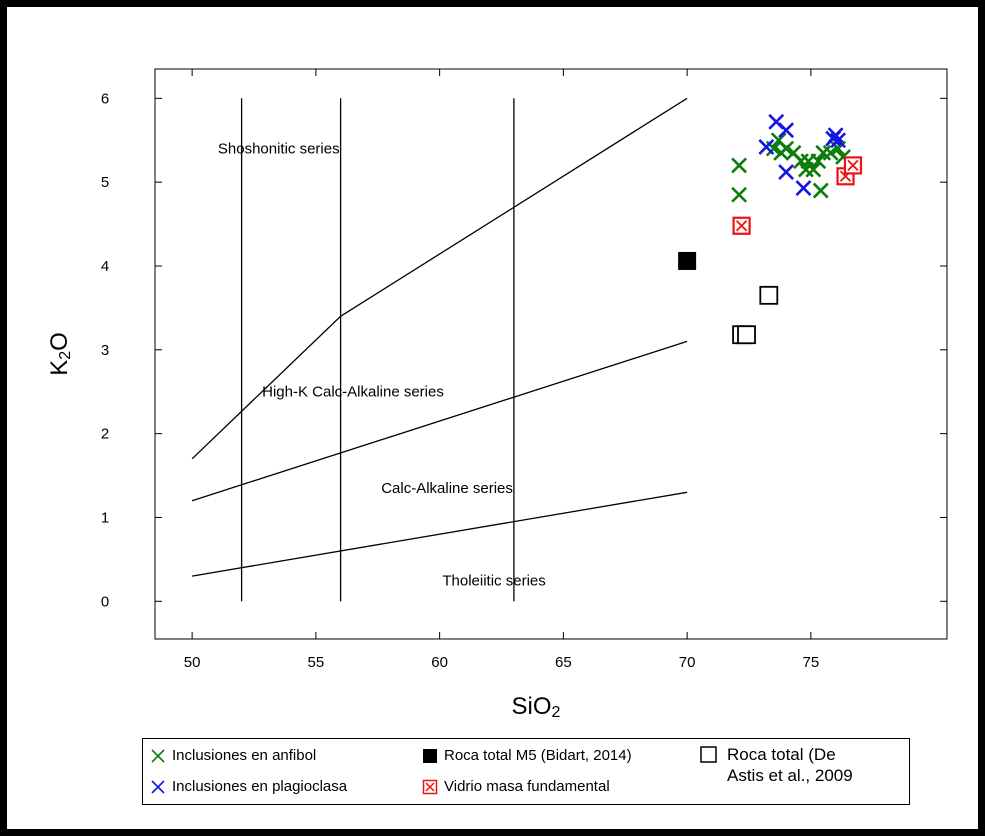 This screenshot has width=985, height=836. I want to click on legend-label: Inclusiones en plagioclasa, so click(260, 786).